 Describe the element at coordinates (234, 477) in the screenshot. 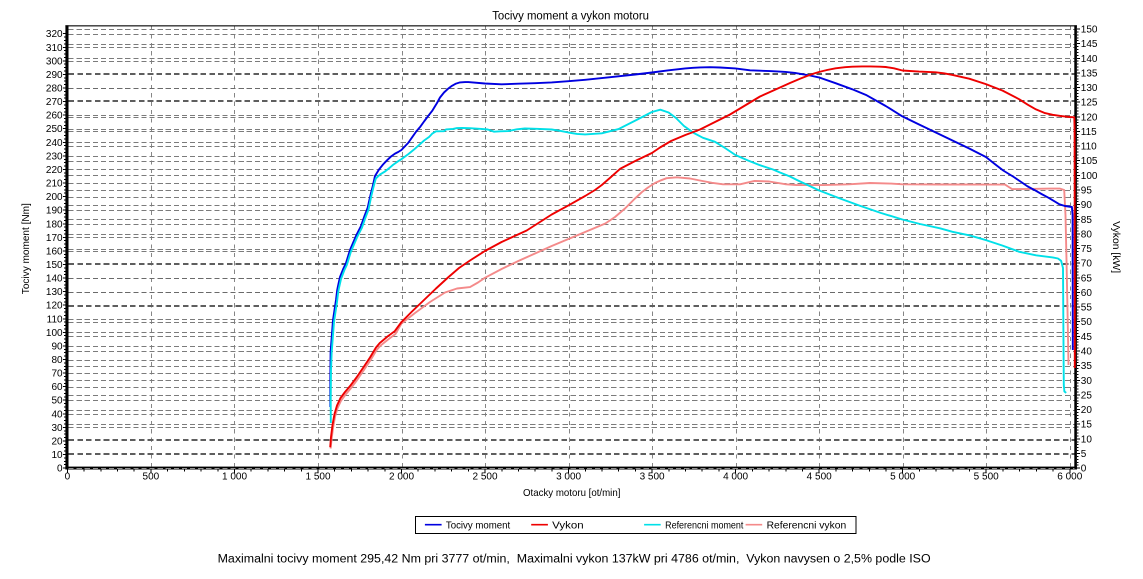

I see `svg-text: 1 000` at that location.